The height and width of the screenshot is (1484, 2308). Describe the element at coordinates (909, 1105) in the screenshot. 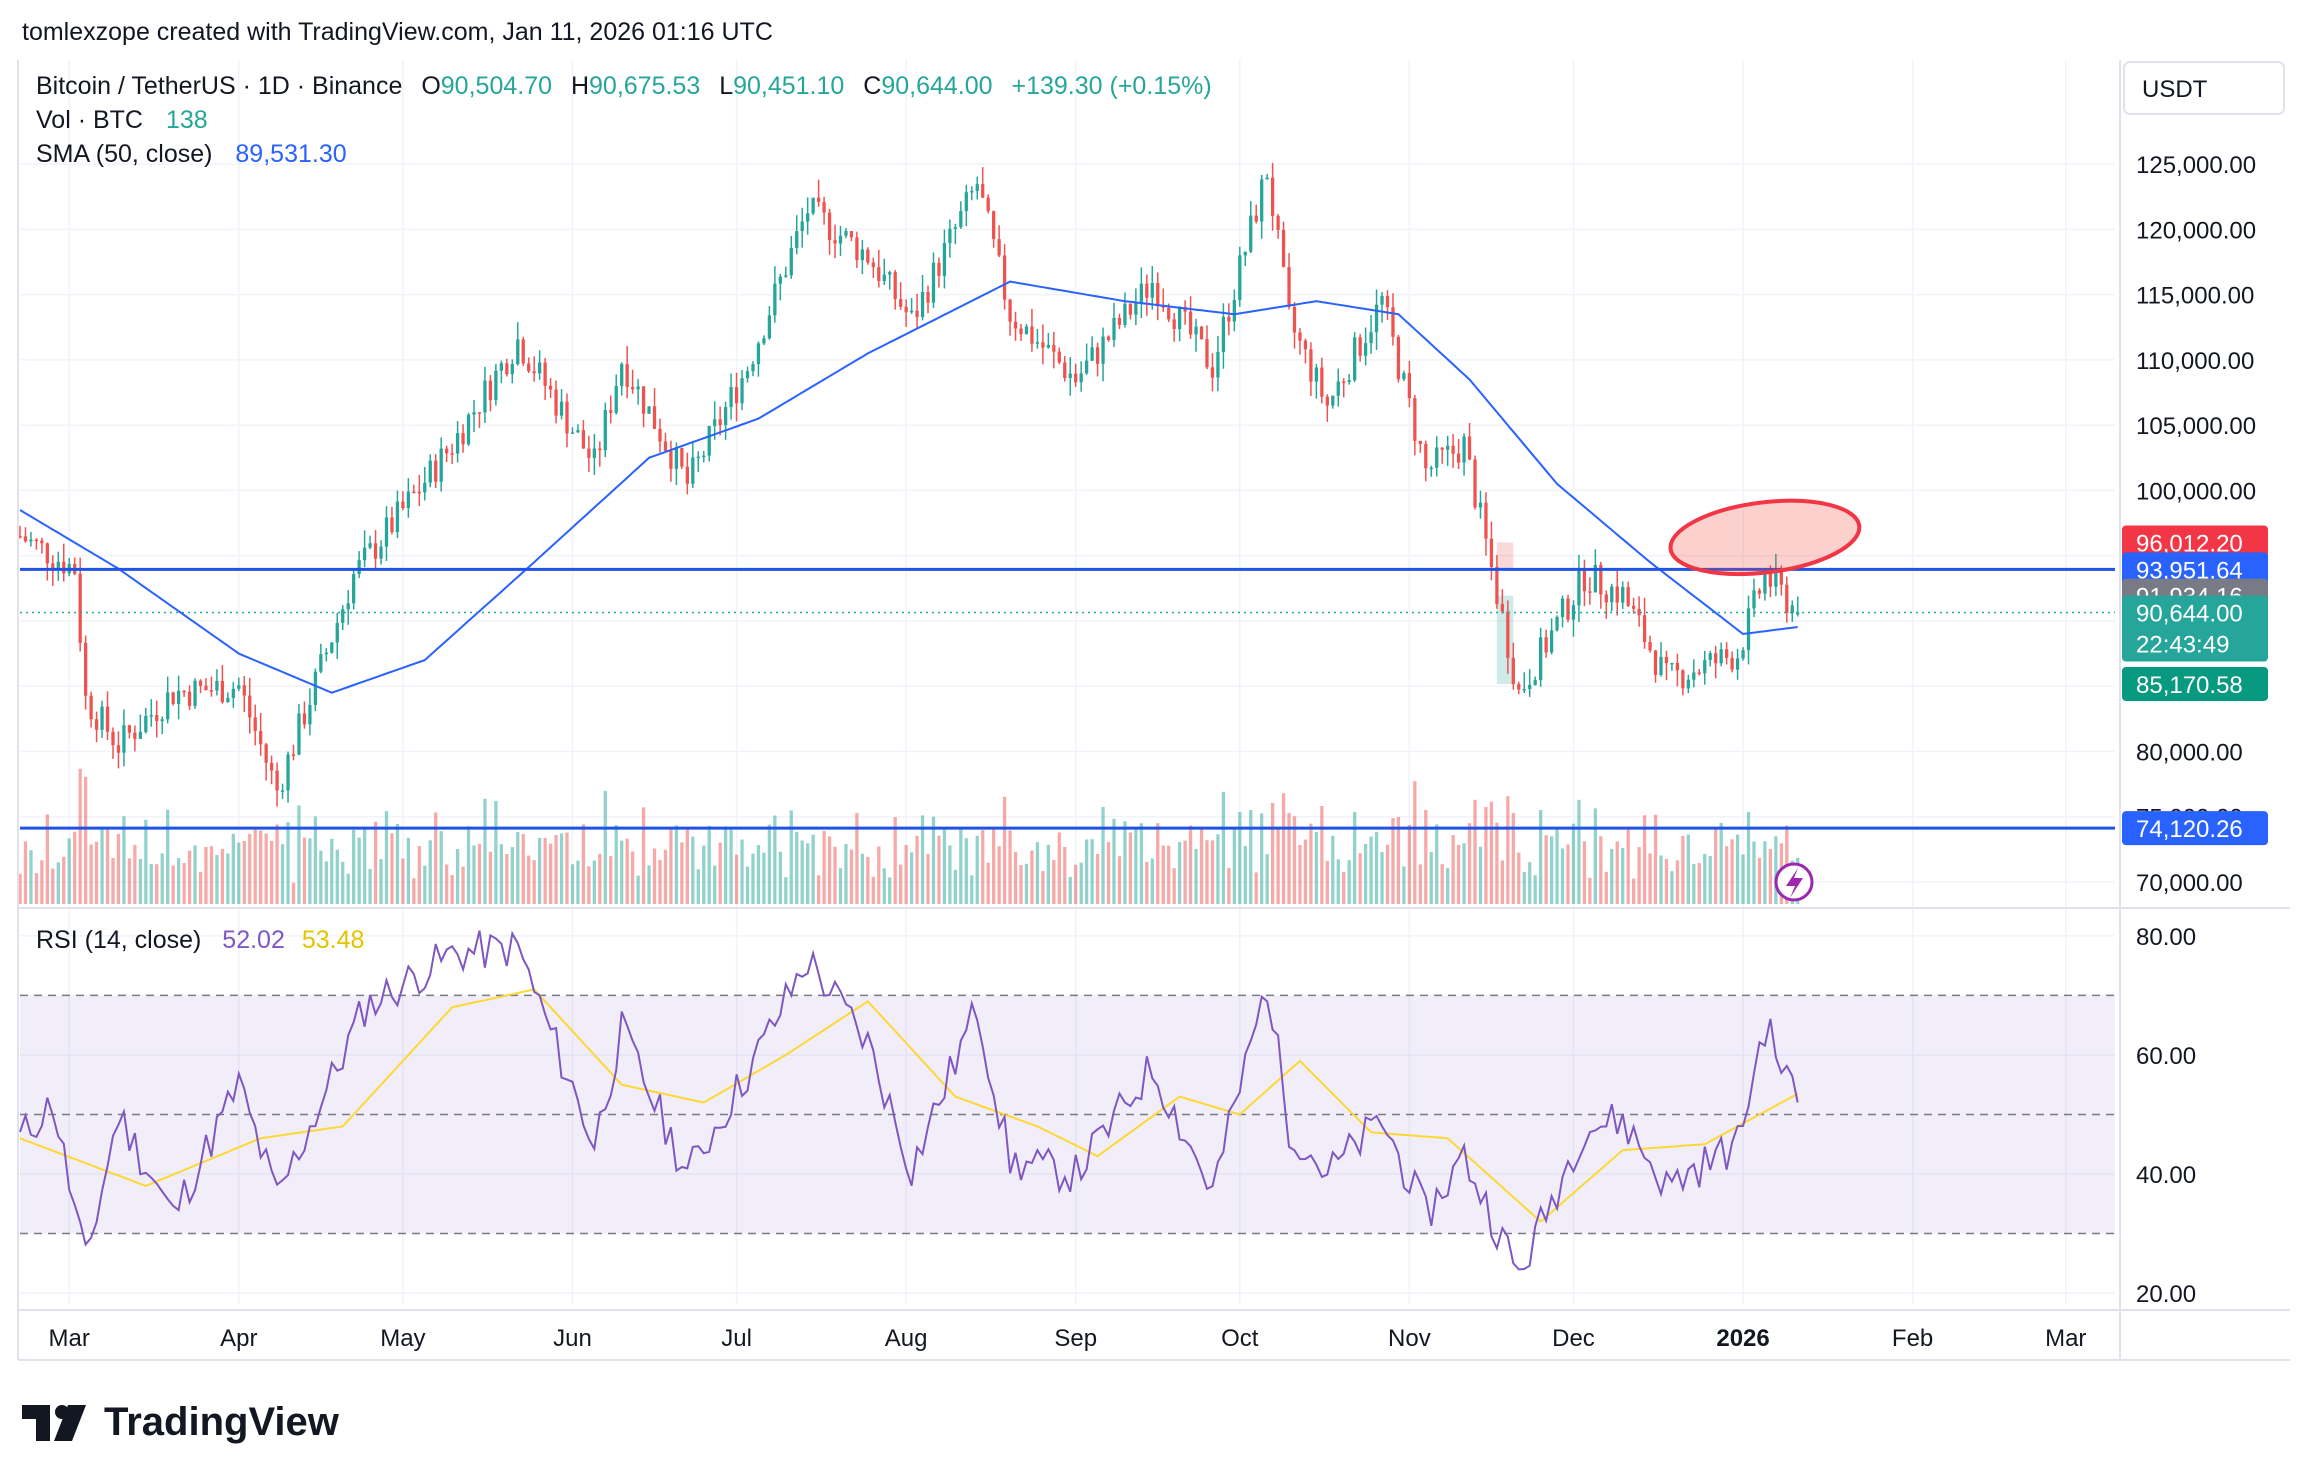

I see `rsi-ma-line` at that location.